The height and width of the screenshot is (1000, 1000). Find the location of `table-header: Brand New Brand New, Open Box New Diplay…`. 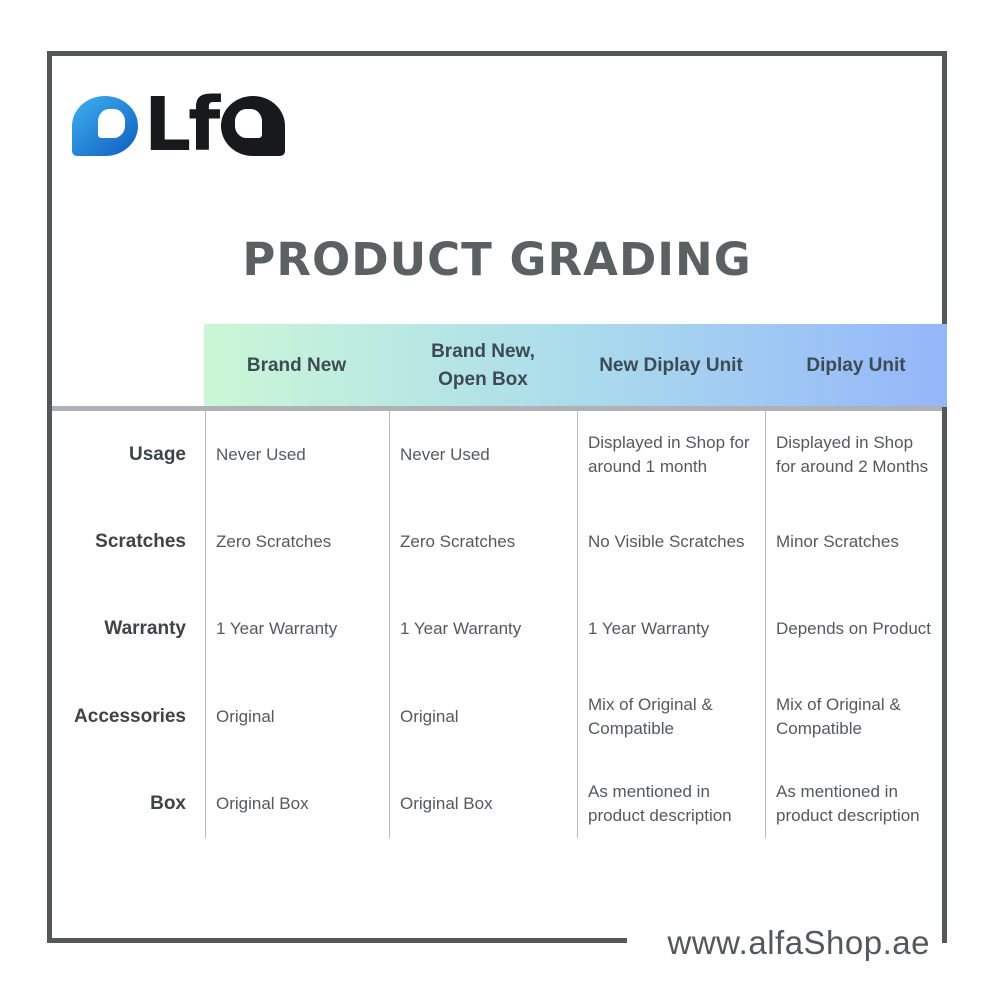

table-header: Brand New Brand New, Open Box New Diplay… is located at coordinates (575, 365).